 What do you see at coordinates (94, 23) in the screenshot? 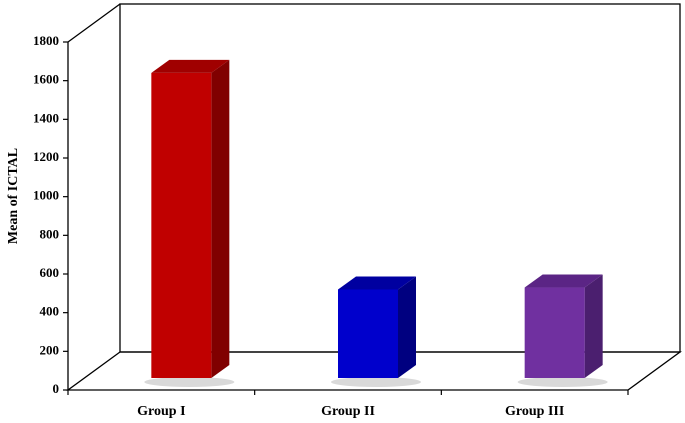
I see `left-wall-top-edge` at bounding box center [94, 23].